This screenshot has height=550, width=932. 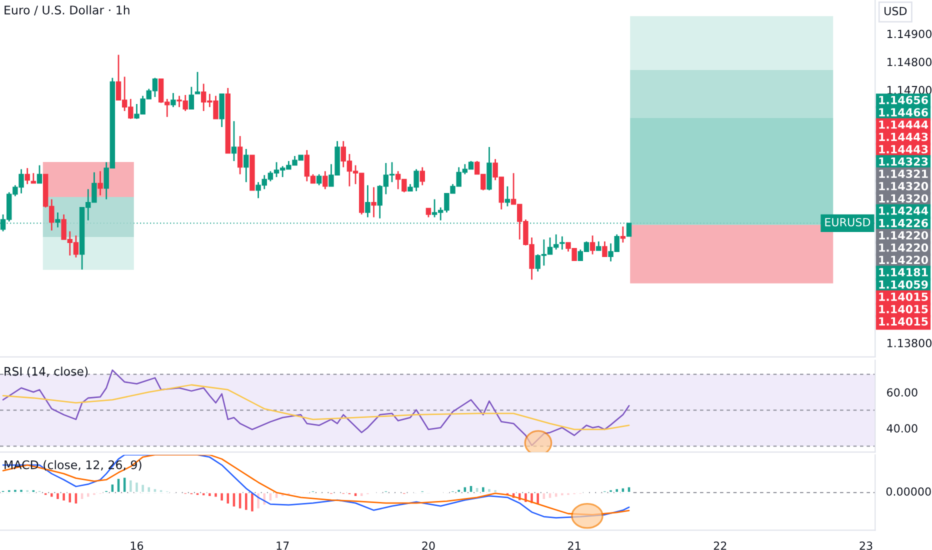 What do you see at coordinates (574, 546) in the screenshot?
I see `x-tick-label: 21` at bounding box center [574, 546].